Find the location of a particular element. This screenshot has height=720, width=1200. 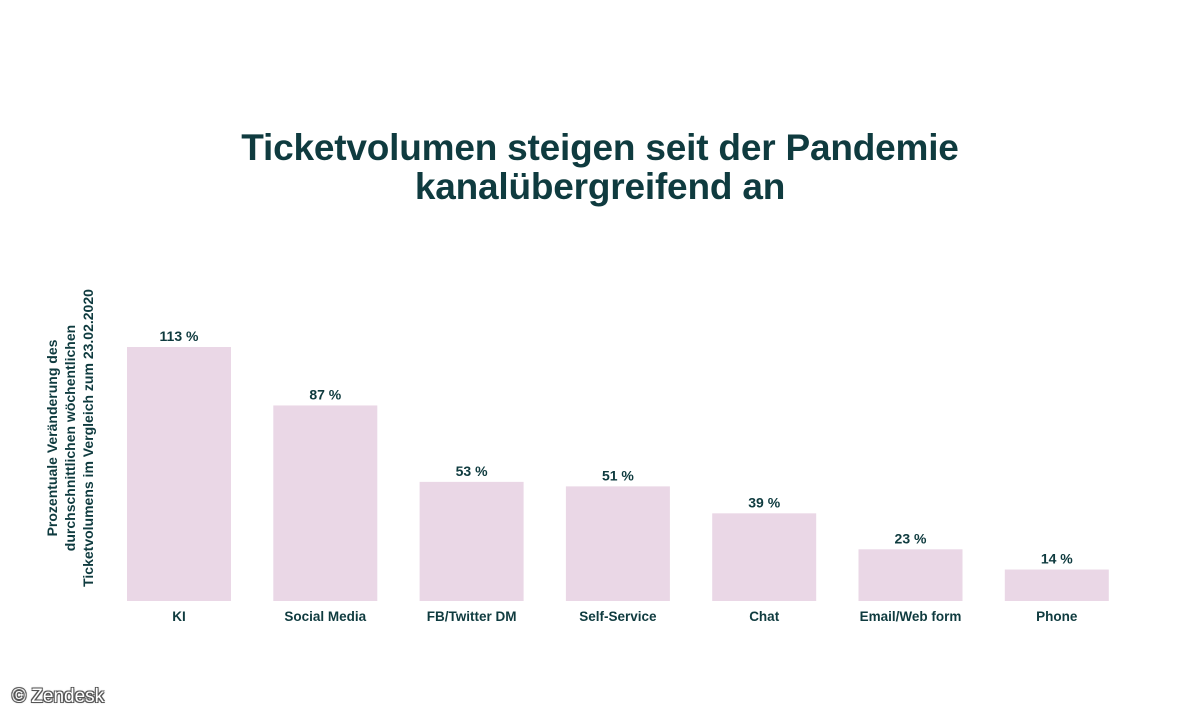

chart-title-line-2: kanalübergreifend an is located at coordinates (600, 186).